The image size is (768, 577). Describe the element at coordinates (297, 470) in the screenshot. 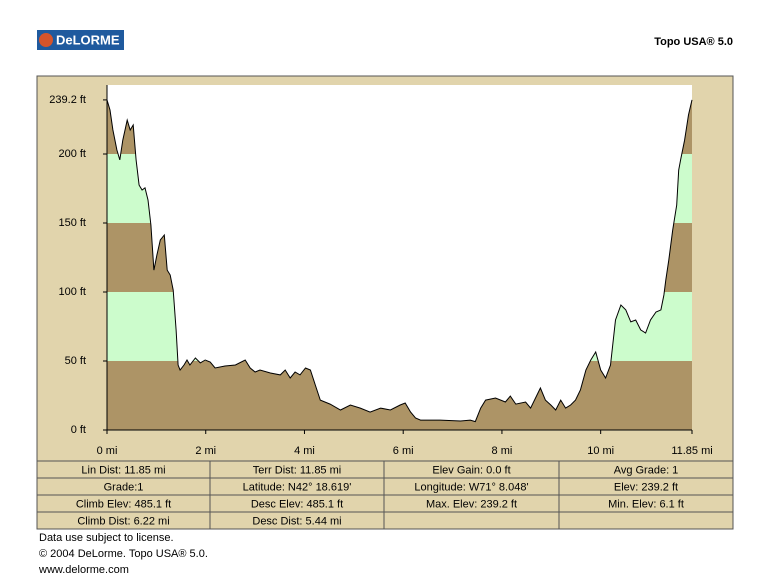

I see `table-cell-text: Terr Dist: 11.85 mi` at that location.